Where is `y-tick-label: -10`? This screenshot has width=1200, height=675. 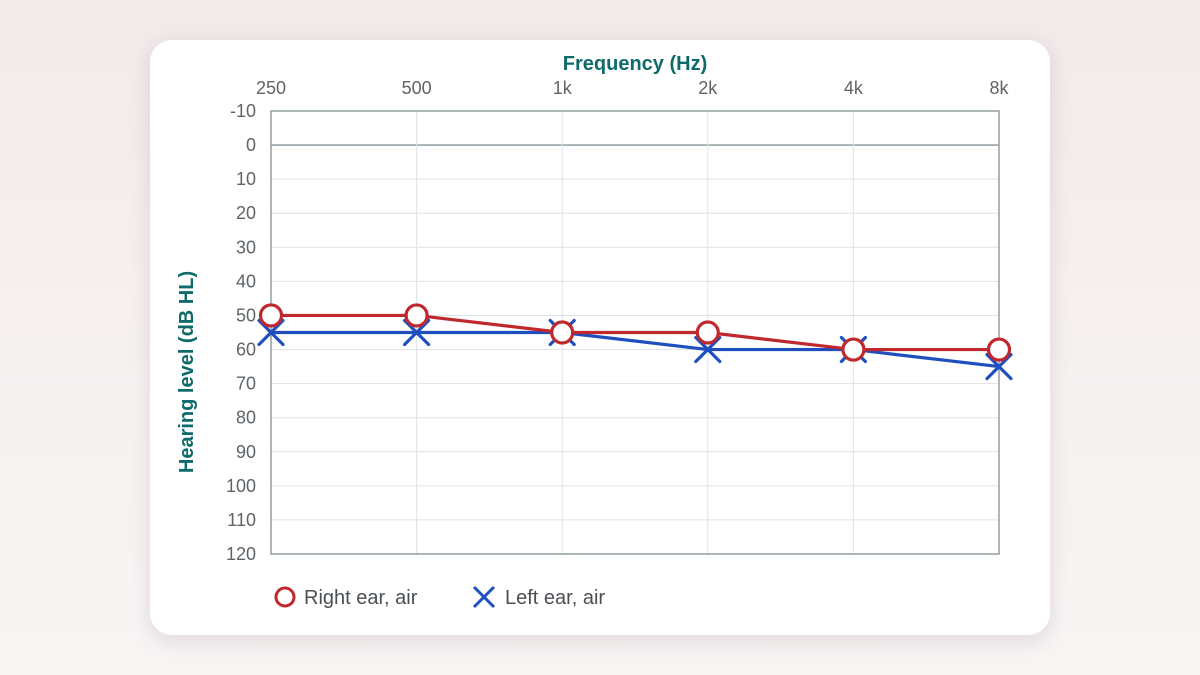
y-tick-label: -10 is located at coordinates (243, 111).